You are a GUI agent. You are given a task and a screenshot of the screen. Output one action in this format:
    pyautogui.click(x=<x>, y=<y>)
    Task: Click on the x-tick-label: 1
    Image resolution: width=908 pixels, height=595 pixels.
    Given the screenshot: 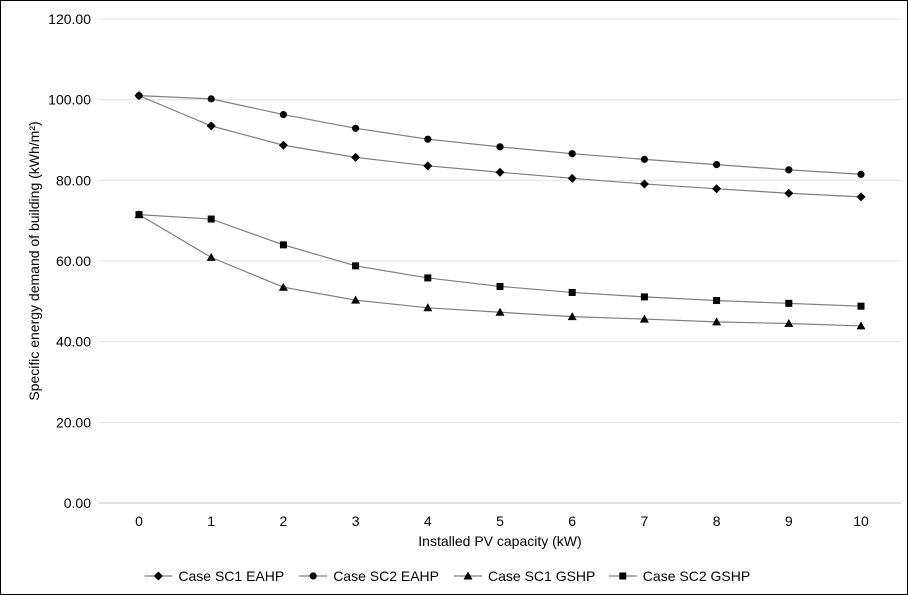 What is the action you would take?
    pyautogui.click(x=211, y=521)
    